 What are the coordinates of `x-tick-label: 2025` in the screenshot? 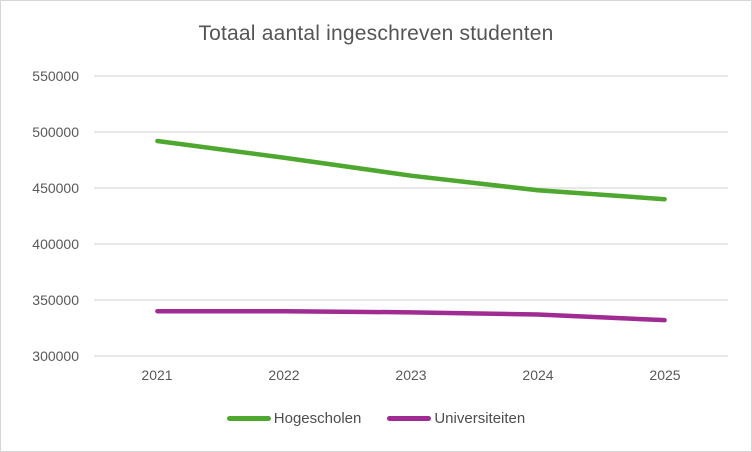 It's located at (665, 375).